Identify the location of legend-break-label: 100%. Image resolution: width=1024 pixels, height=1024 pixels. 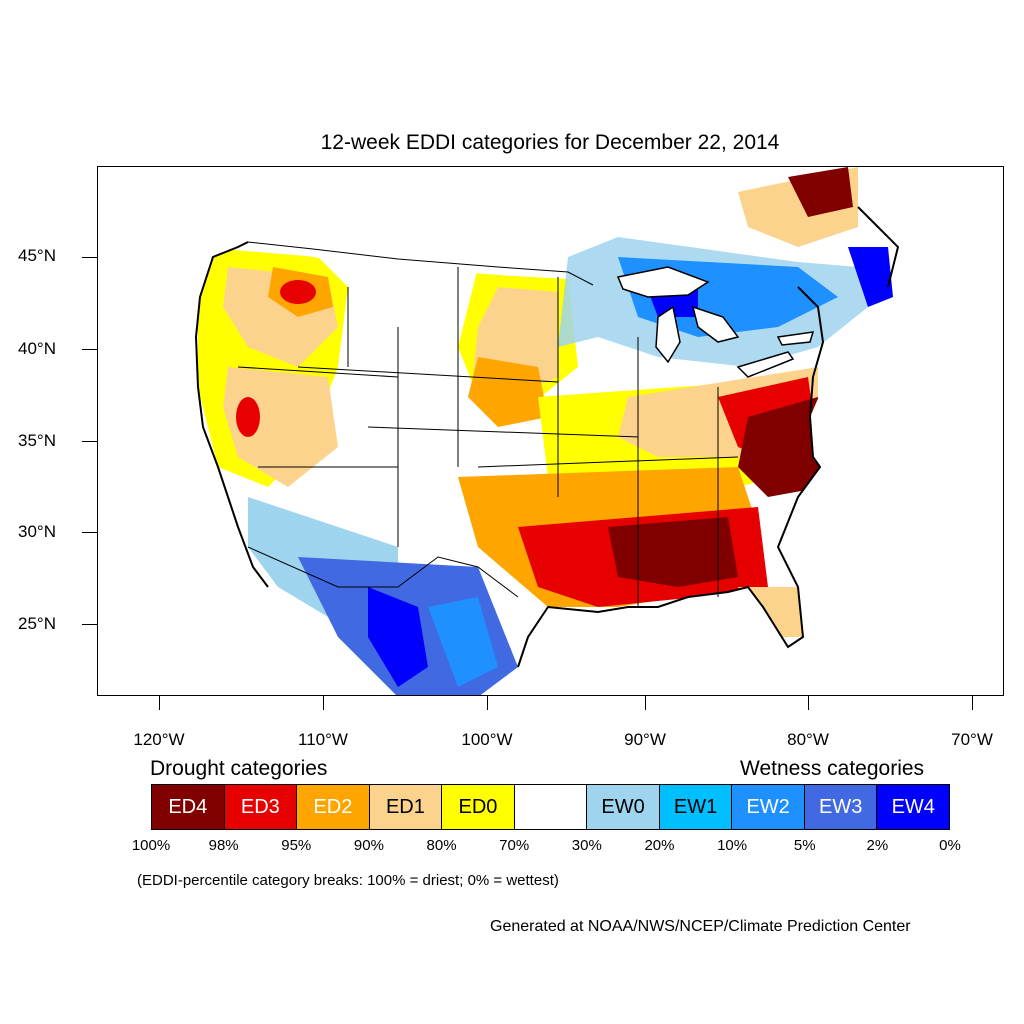
(151, 845).